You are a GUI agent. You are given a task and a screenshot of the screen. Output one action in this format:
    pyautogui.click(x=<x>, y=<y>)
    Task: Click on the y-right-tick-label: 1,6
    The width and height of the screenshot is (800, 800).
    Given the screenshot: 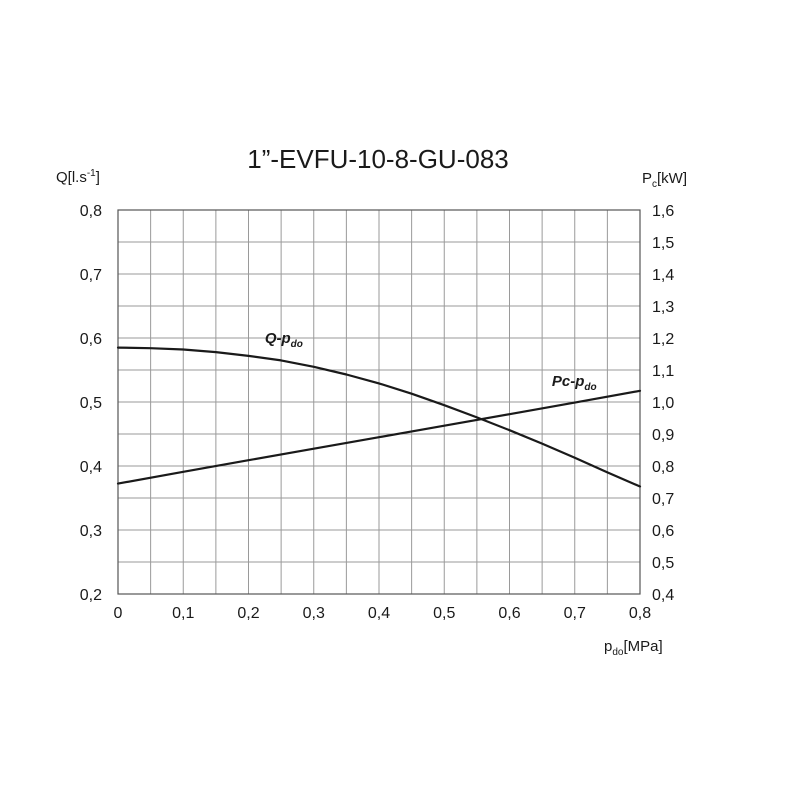 What is the action you would take?
    pyautogui.click(x=663, y=211)
    